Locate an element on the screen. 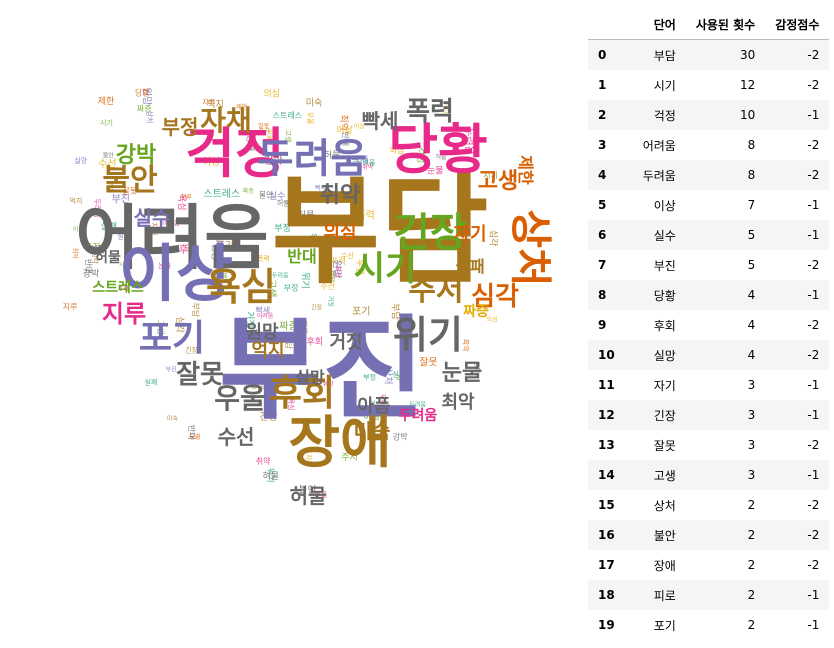  table-row: 15 상처 2 -2 is located at coordinates (709, 505).